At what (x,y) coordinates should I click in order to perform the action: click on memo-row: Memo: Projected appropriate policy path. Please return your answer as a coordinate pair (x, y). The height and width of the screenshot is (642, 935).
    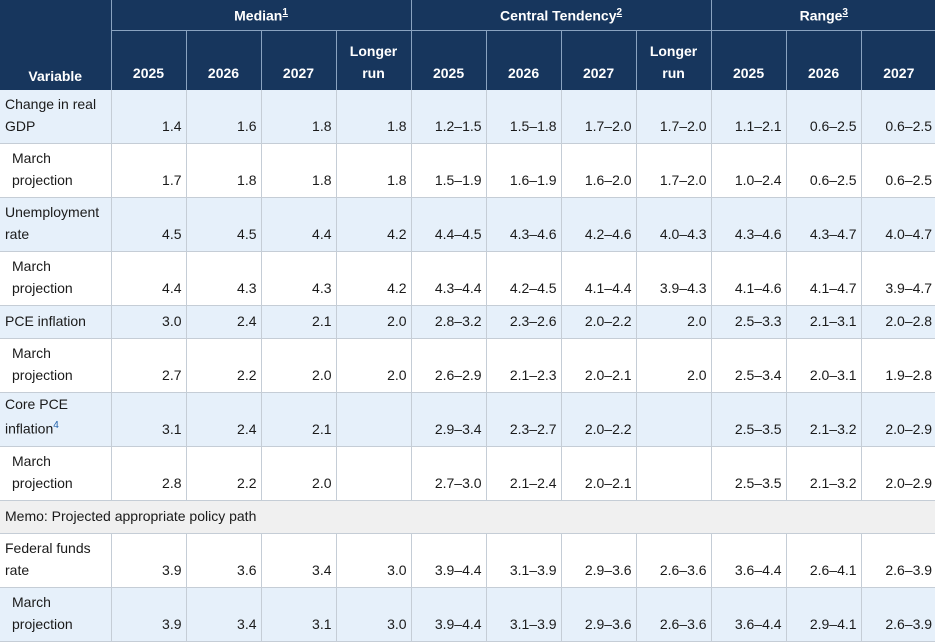
    Looking at the image, I should click on (467, 517).